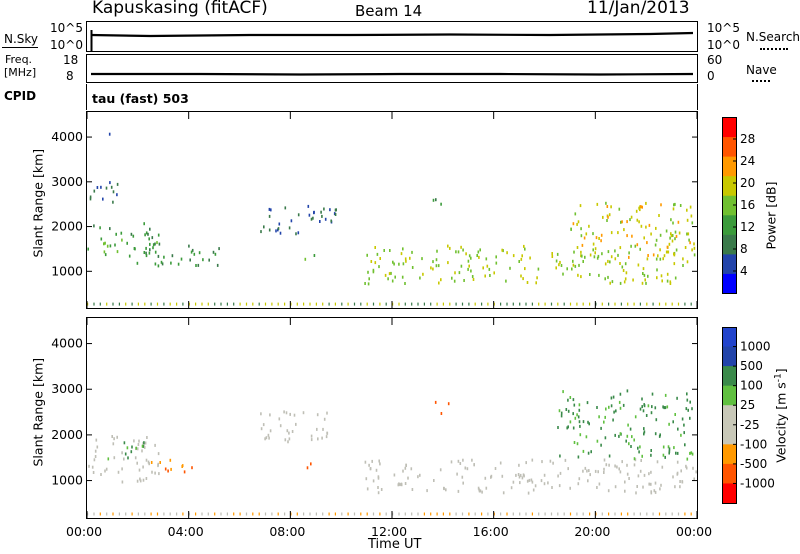 The image size is (800, 554). I want to click on power-colorbar-tick-label: 28, so click(747, 139).